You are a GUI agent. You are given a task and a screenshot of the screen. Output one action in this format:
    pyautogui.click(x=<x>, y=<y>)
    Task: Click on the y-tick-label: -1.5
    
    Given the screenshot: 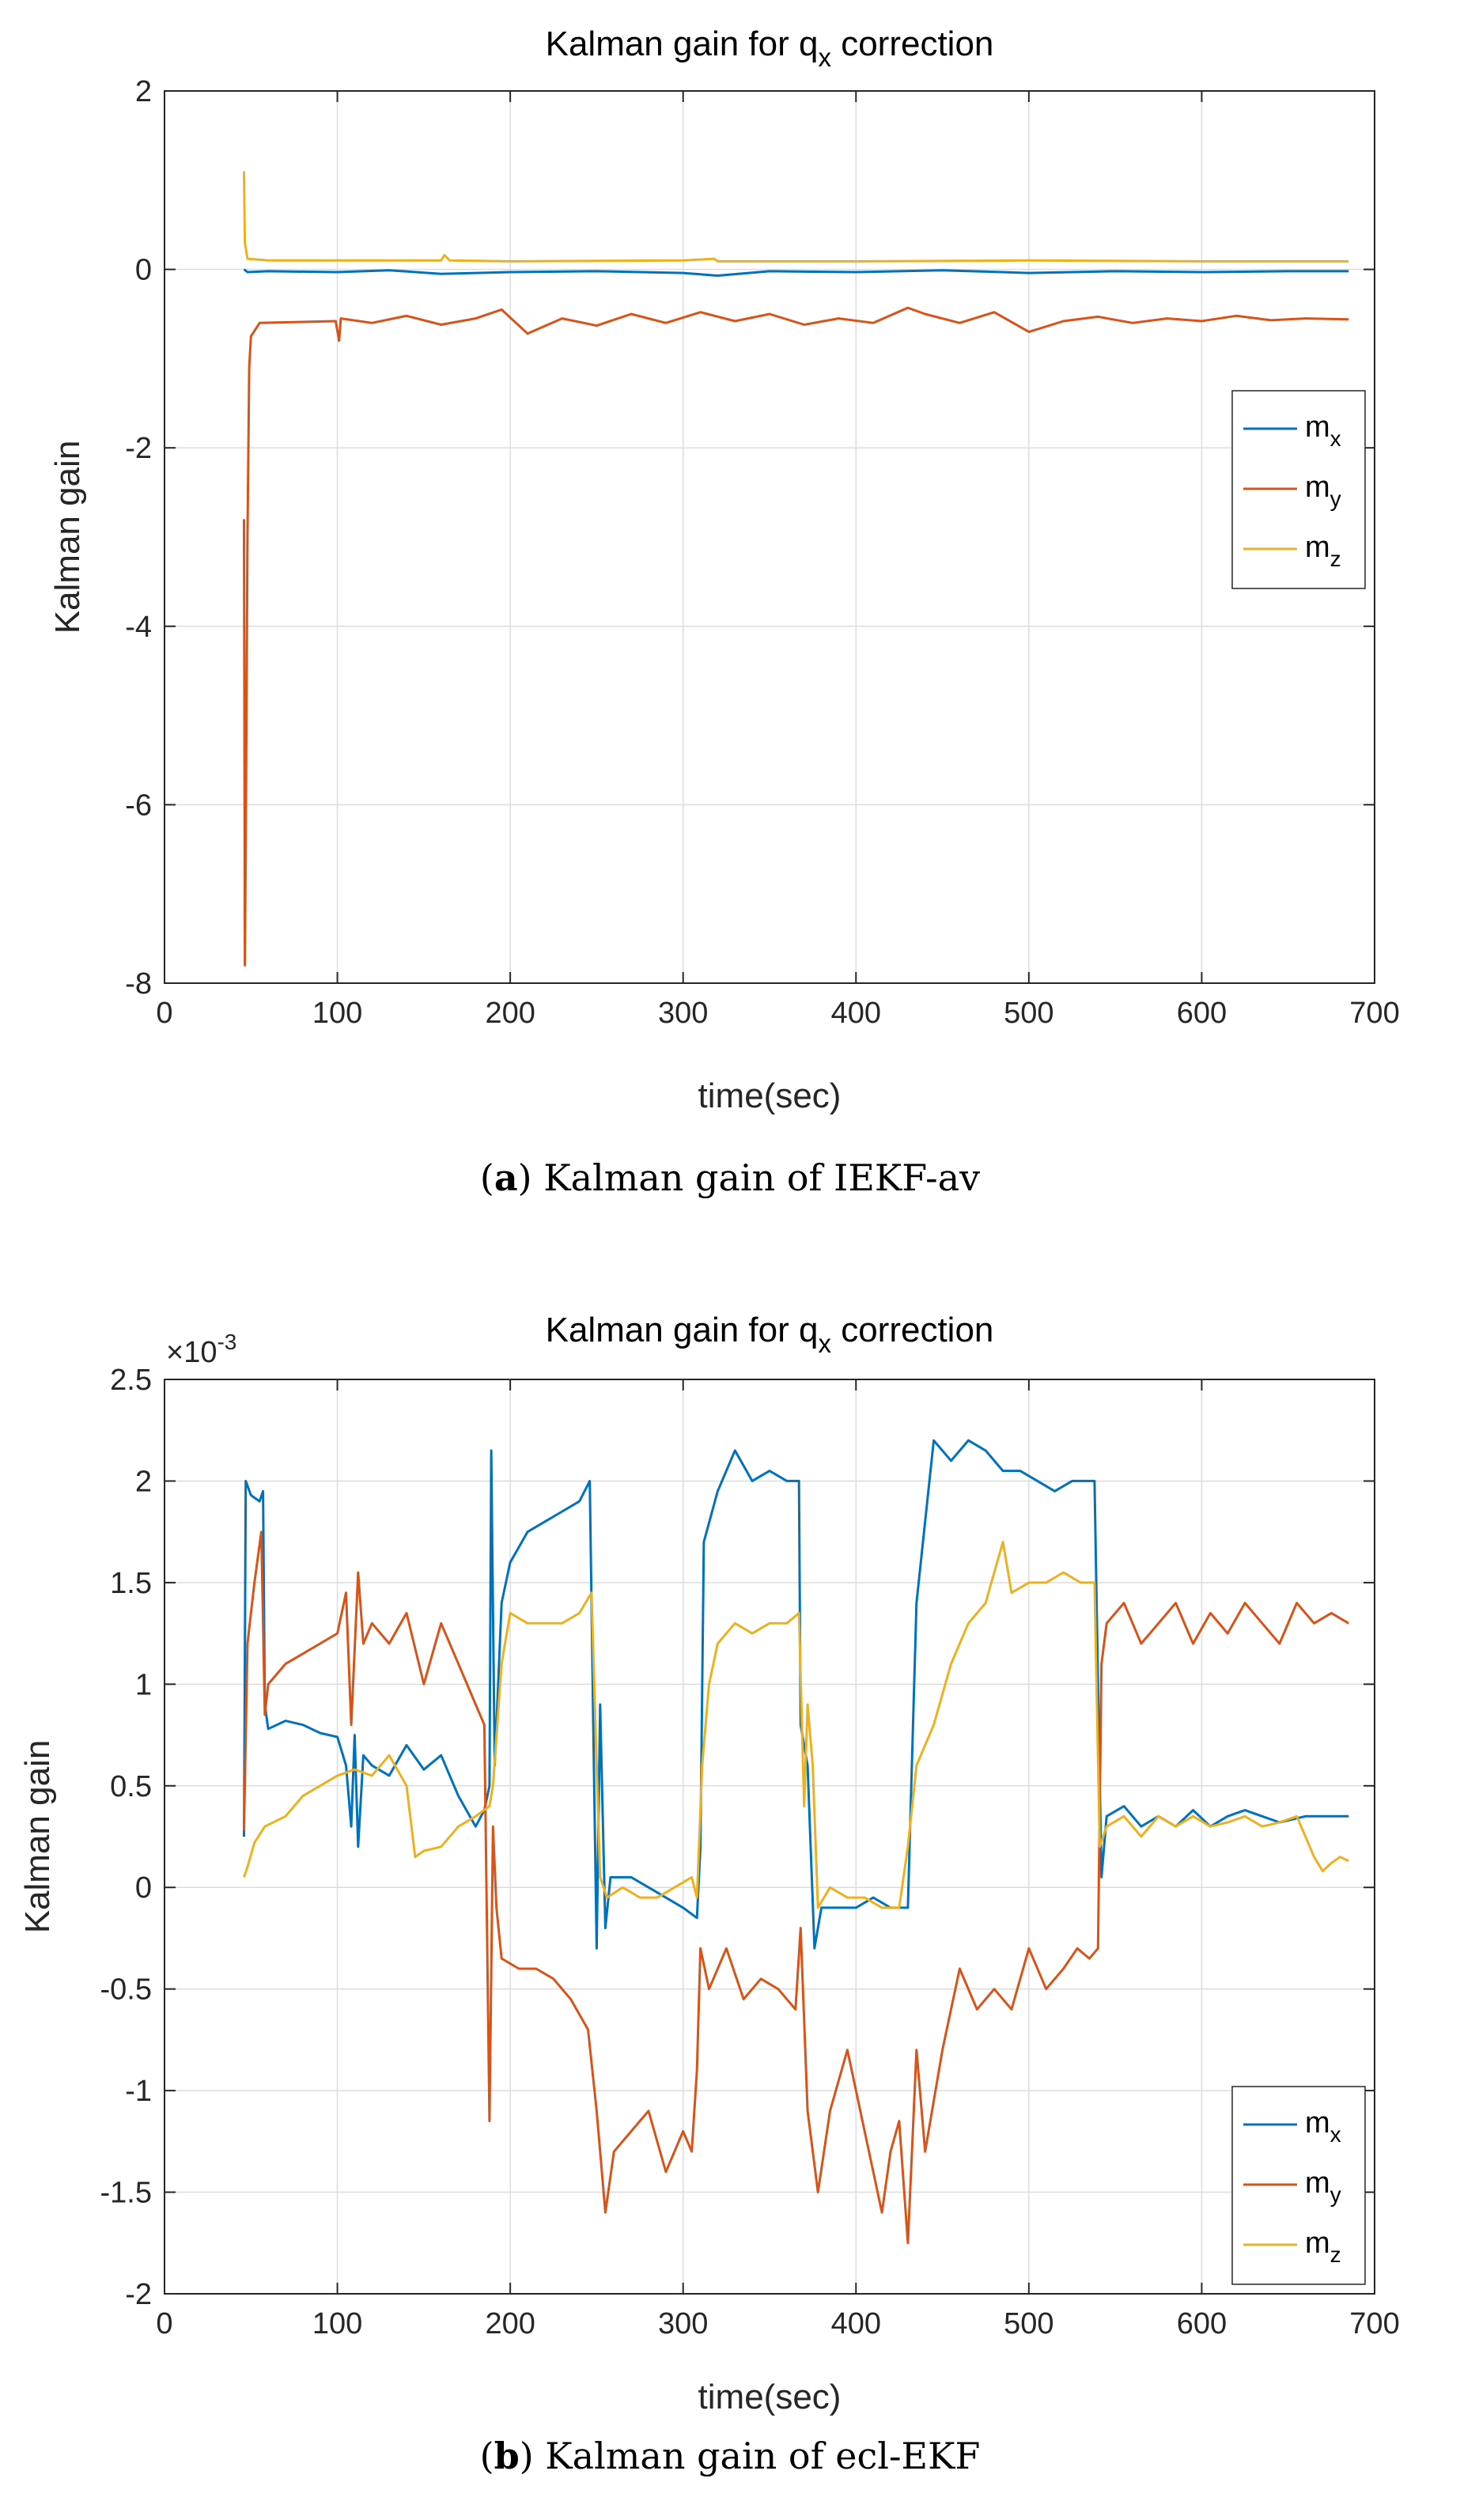 What is the action you would take?
    pyautogui.click(x=126, y=2193)
    